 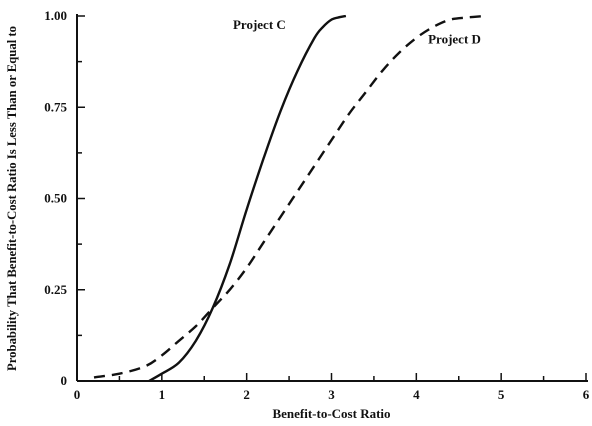 I want to click on y-tick-label: 0.50, so click(x=55, y=198).